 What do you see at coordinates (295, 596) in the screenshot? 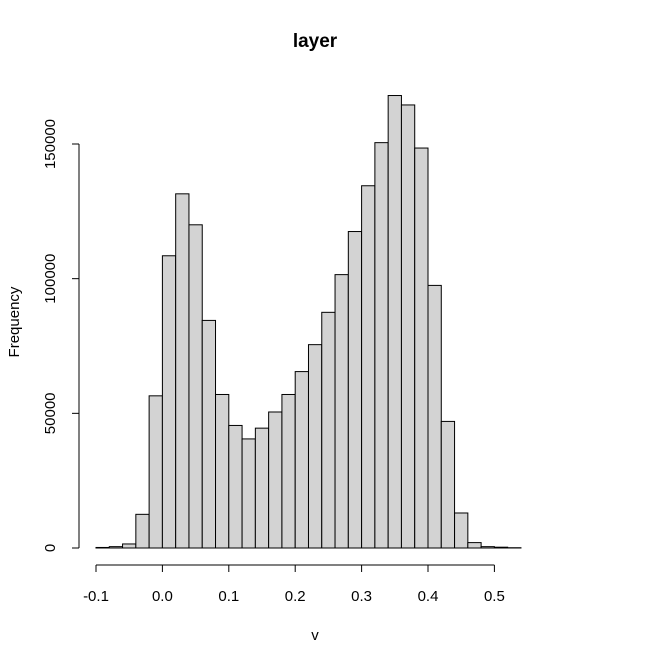
I see `x-tick-label: 0.2` at bounding box center [295, 596].